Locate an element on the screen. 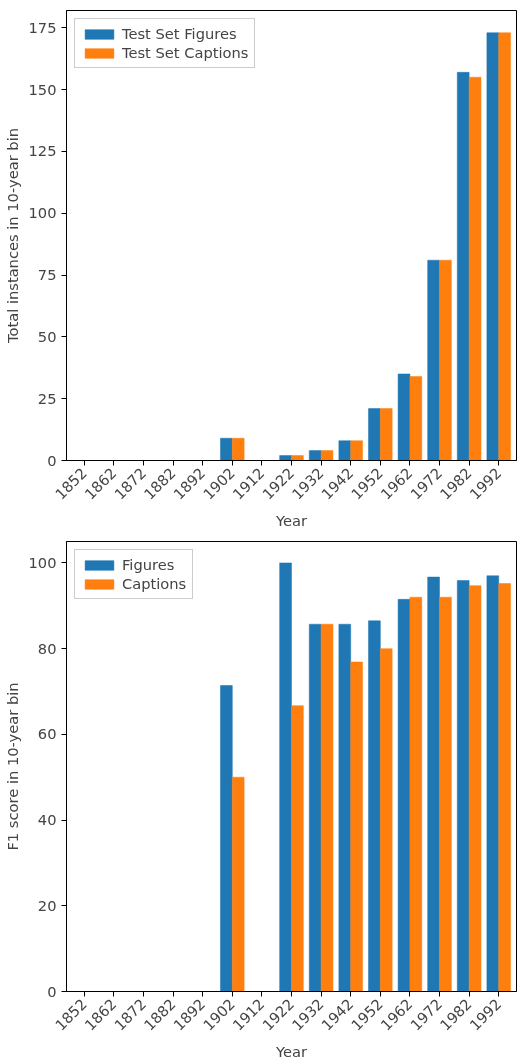 The width and height of the screenshot is (520, 1063). y-tick-label: 175 is located at coordinates (42, 27).